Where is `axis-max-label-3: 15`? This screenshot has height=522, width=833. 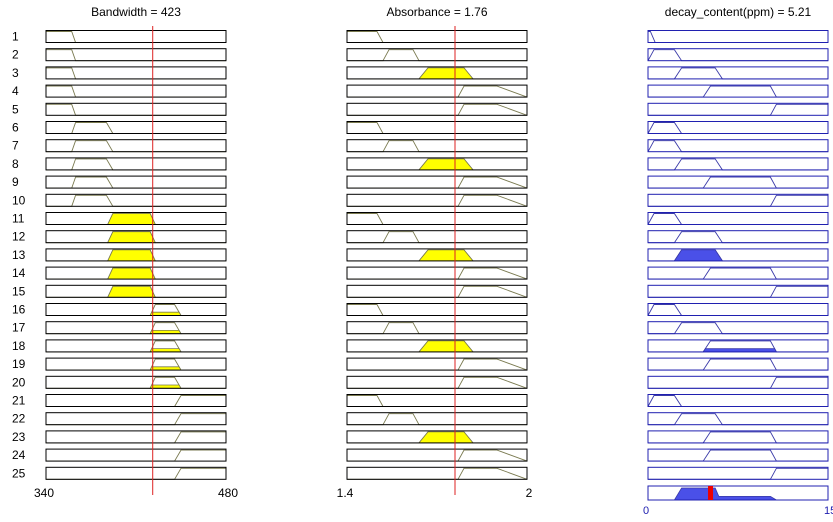 axis-max-label-3: 15 is located at coordinates (828, 511).